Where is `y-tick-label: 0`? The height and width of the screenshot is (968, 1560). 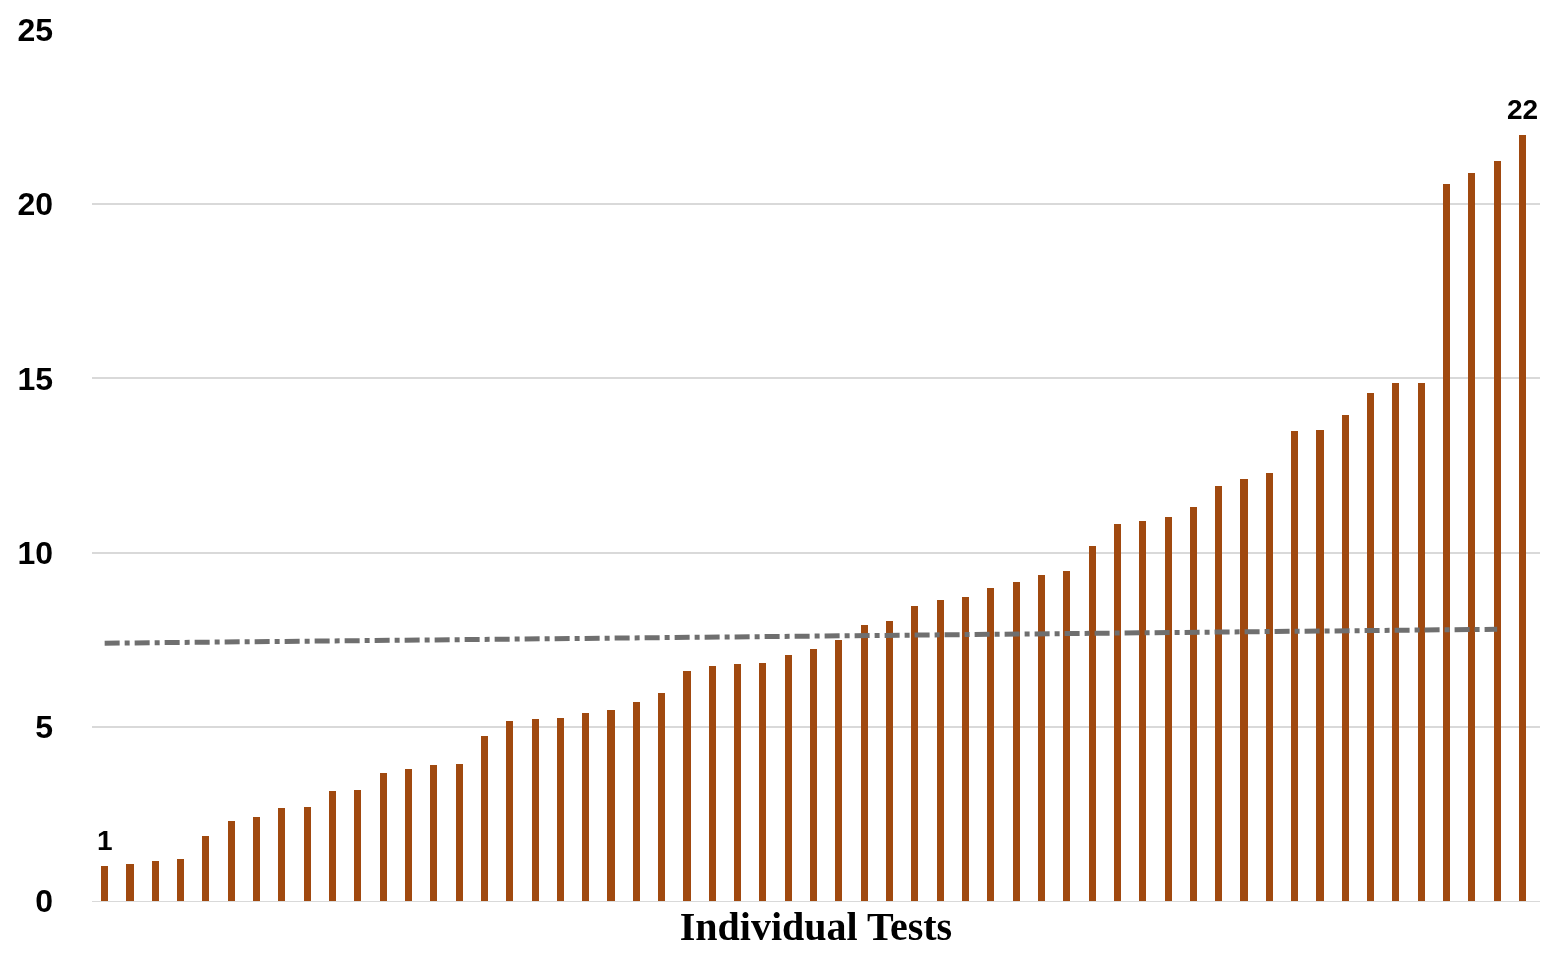 y-tick-label: 0 is located at coordinates (44, 901).